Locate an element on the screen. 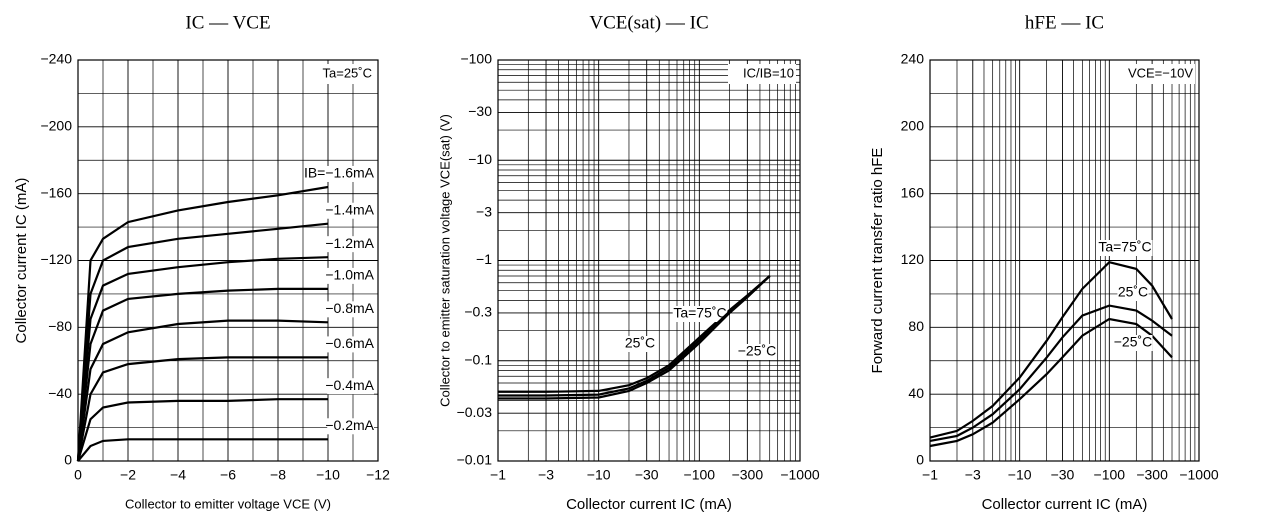 The width and height of the screenshot is (1262, 519). x-tick-label: −300 is located at coordinates (1152, 475).